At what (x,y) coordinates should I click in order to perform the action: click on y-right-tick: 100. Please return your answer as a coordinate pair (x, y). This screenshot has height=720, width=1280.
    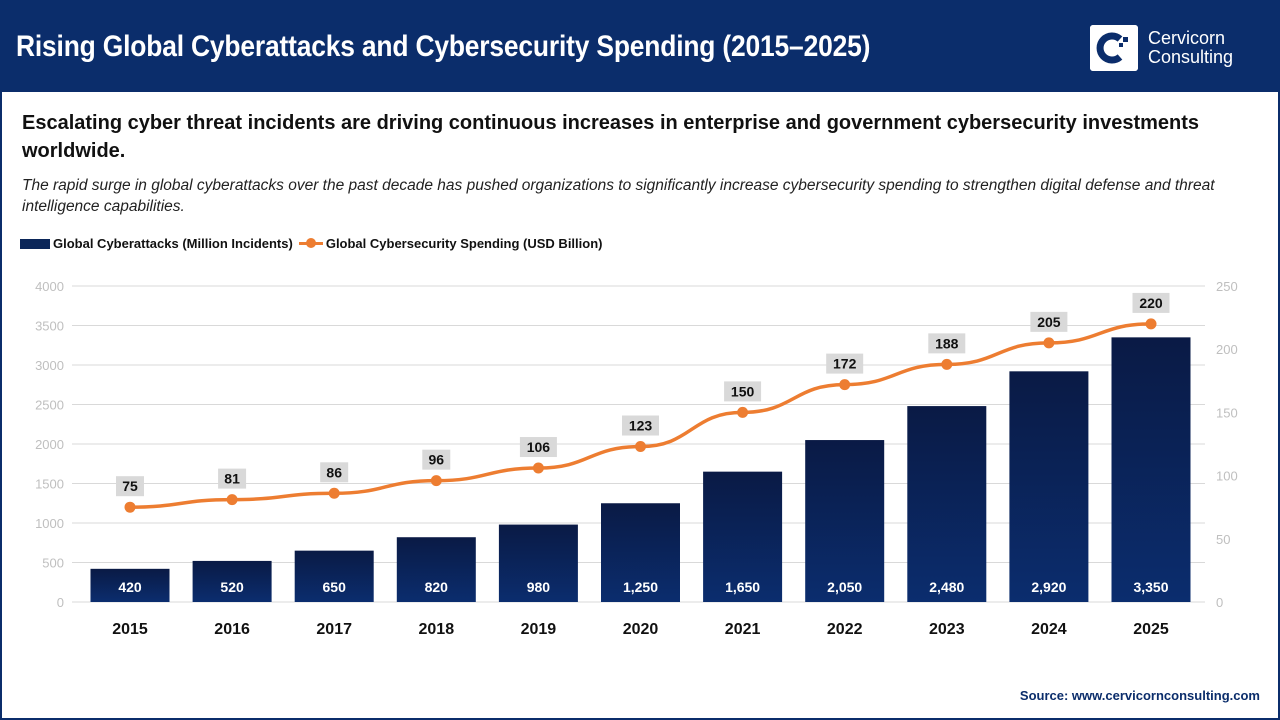
    Looking at the image, I should click on (1227, 476).